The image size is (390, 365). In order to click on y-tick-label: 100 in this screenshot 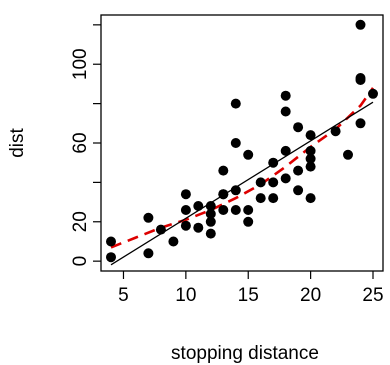, I will do `click(80, 64)`.